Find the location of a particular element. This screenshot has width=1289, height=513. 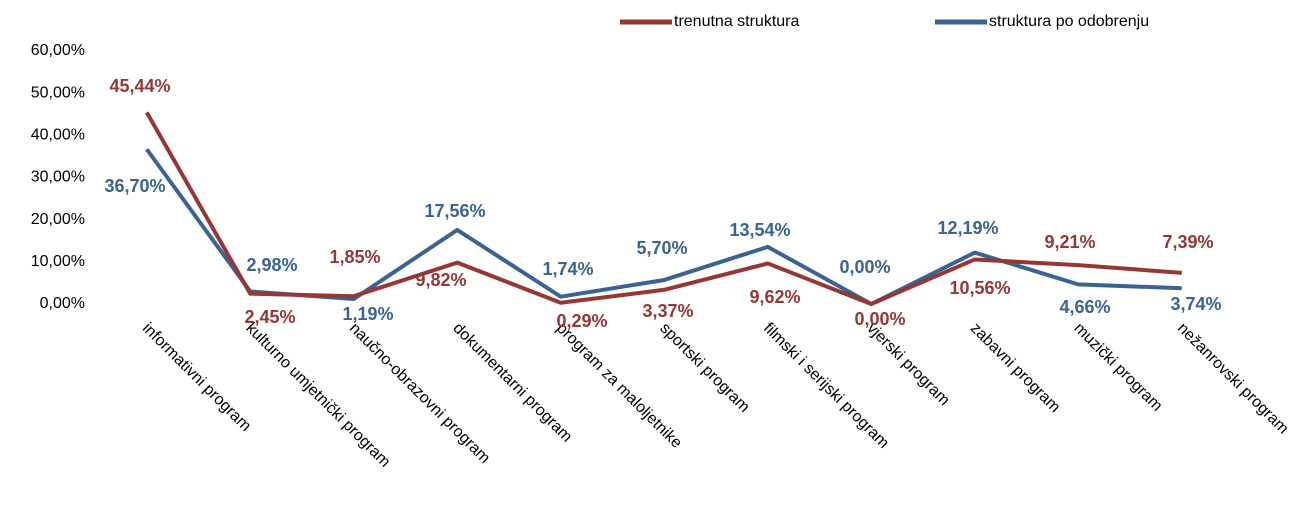

data-label: 36,70% is located at coordinates (134, 186).